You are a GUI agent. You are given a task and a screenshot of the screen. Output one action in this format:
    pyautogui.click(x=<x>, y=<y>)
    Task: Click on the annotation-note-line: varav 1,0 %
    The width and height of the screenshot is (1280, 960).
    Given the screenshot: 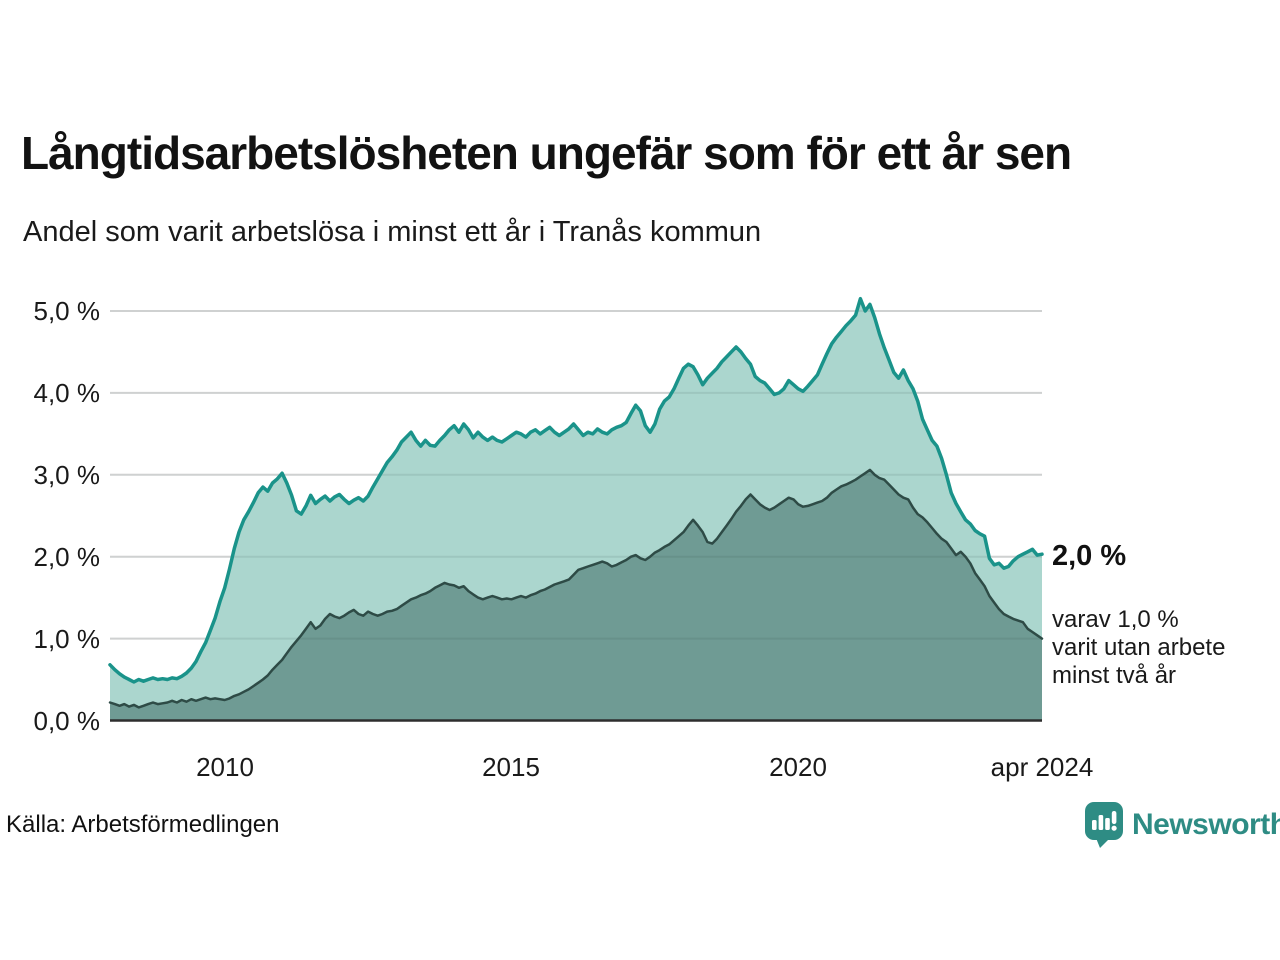 What is the action you would take?
    pyautogui.click(x=1115, y=619)
    